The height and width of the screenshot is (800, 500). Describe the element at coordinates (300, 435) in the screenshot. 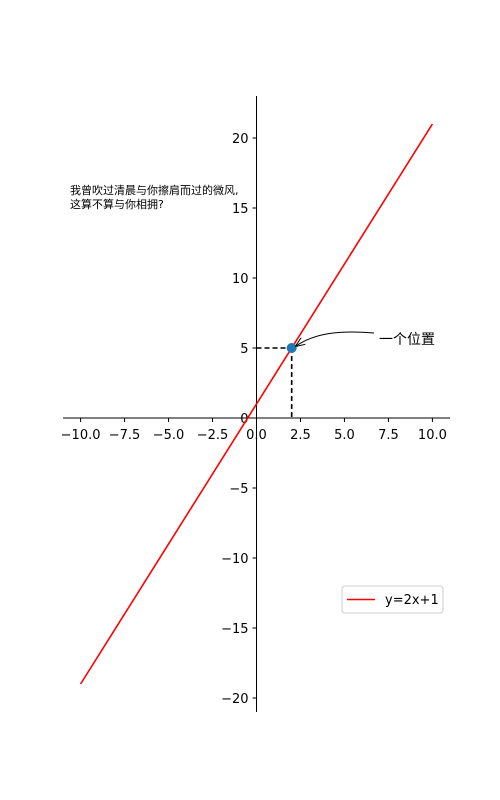

I see `x-tick-label: 2.5` at that location.